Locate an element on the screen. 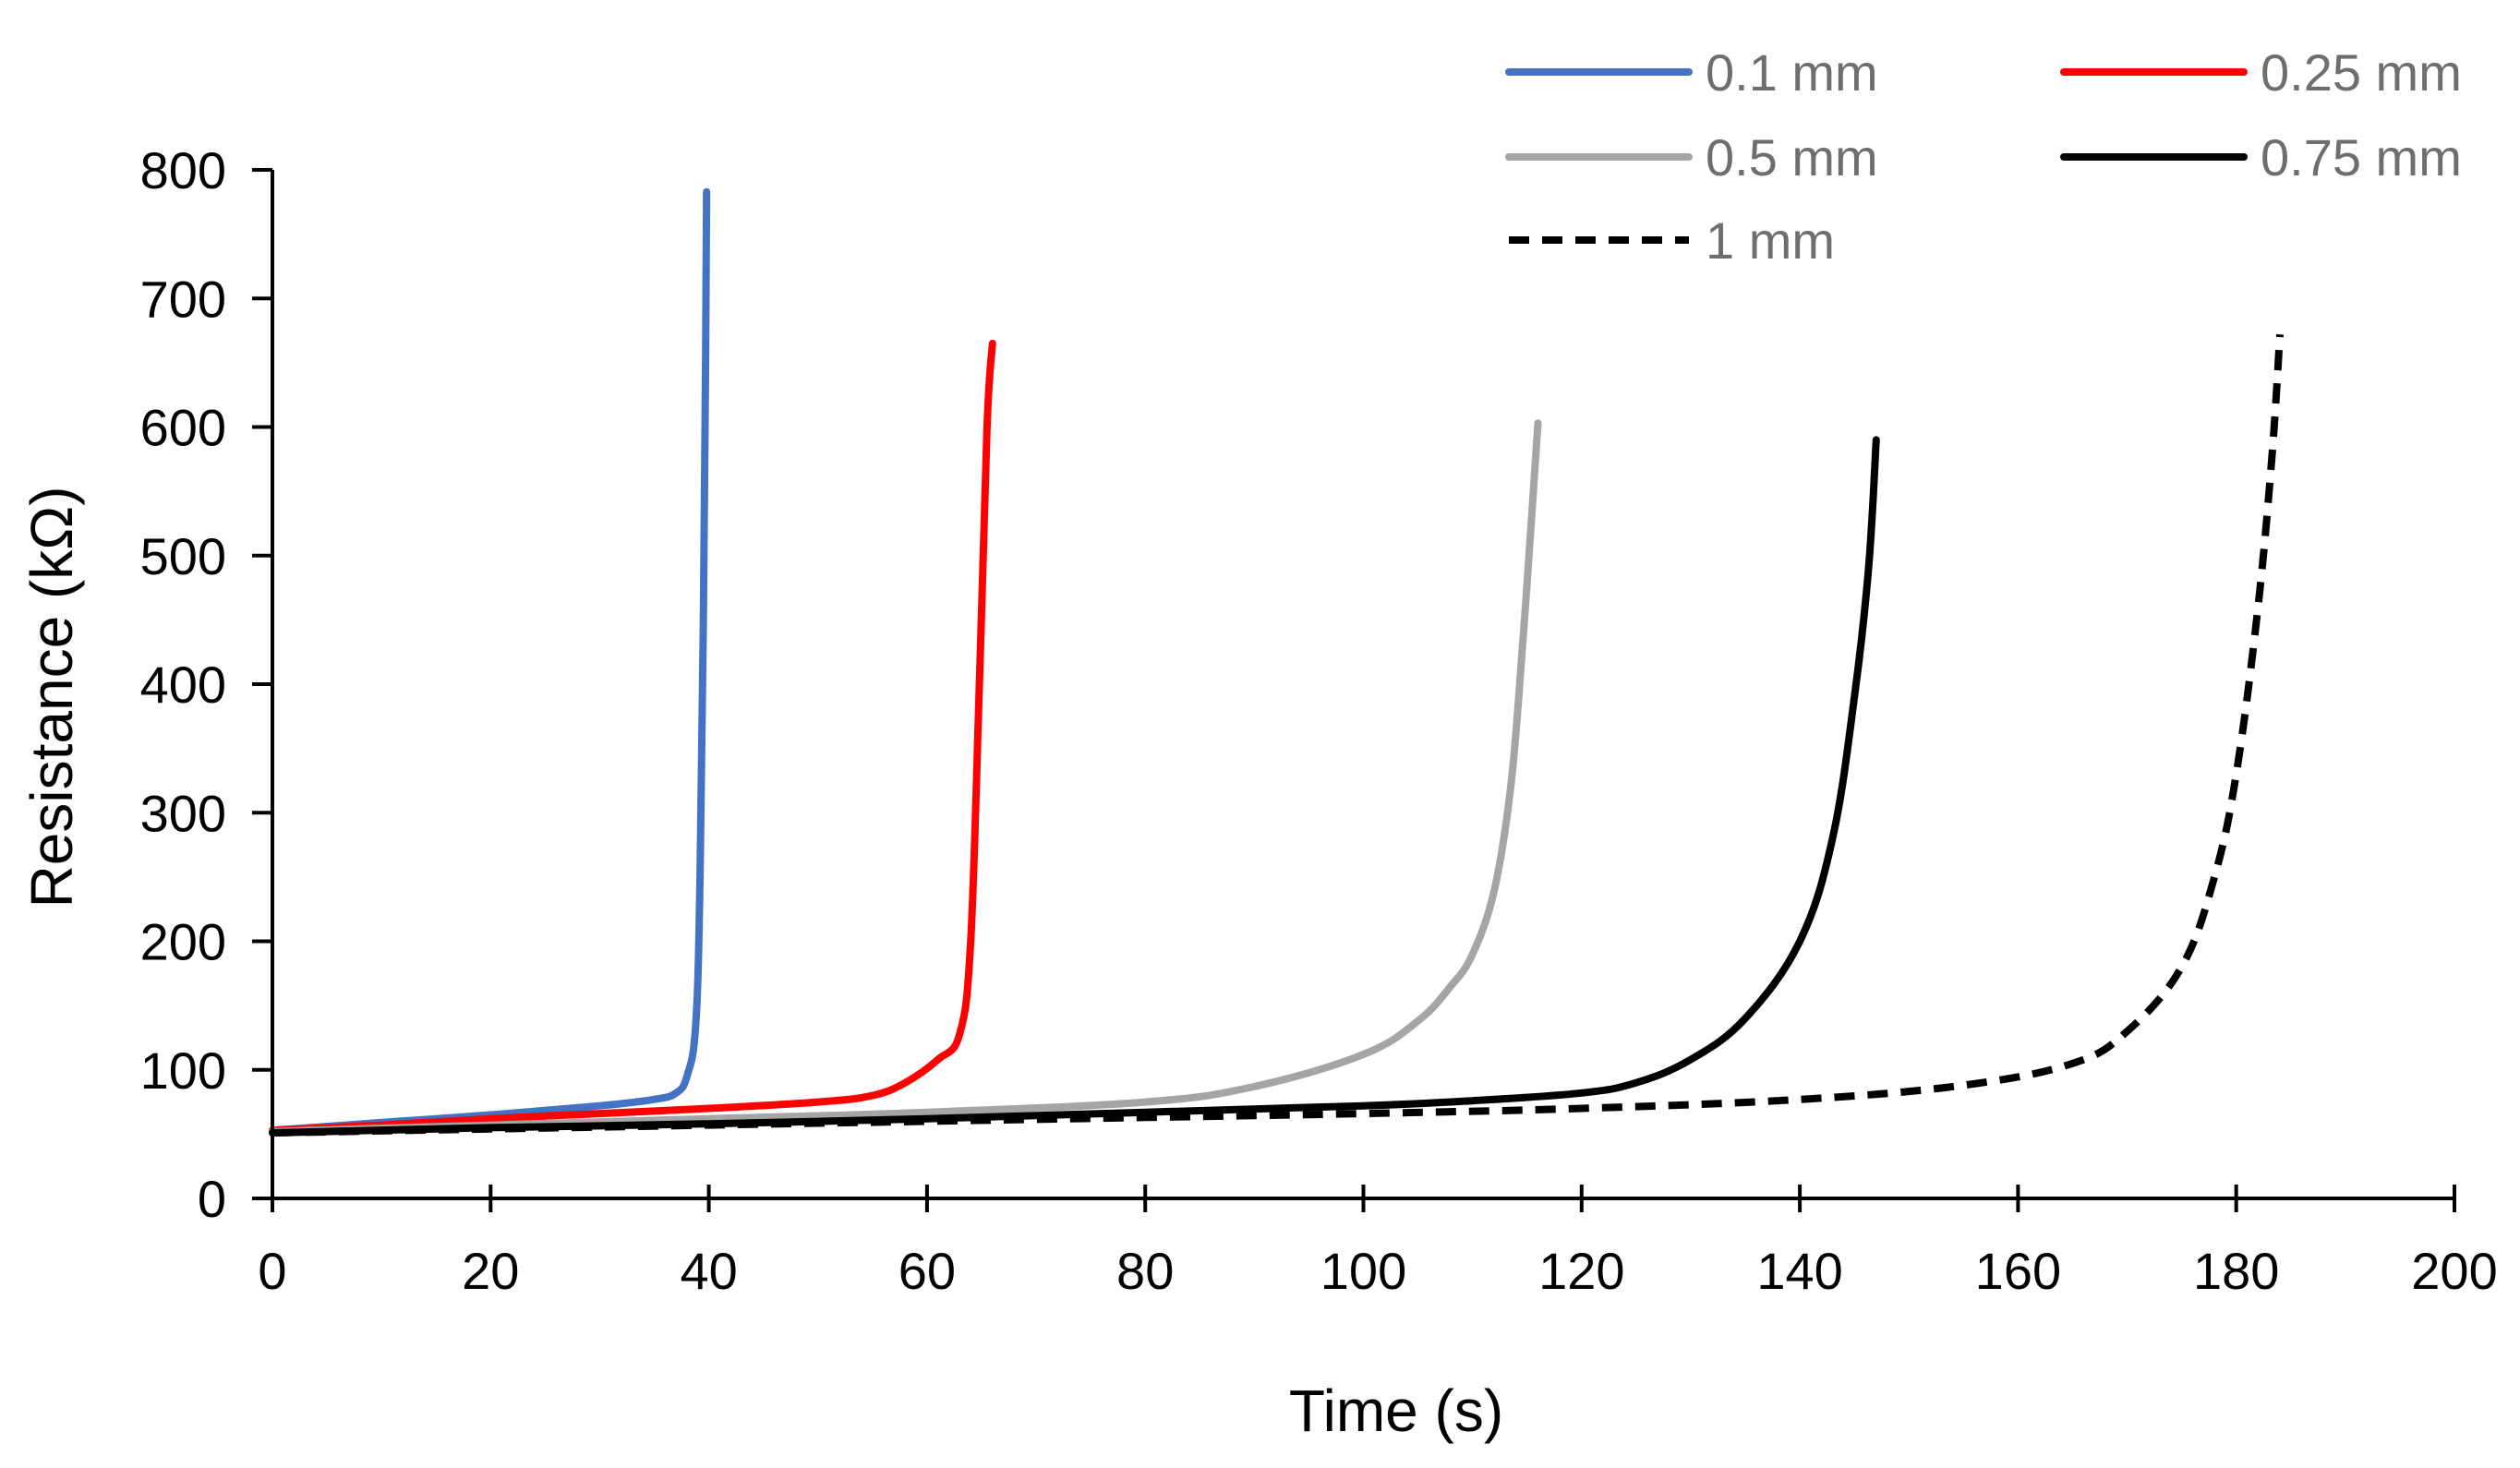  x-axis-title: Time (s) is located at coordinates (1396, 1411).